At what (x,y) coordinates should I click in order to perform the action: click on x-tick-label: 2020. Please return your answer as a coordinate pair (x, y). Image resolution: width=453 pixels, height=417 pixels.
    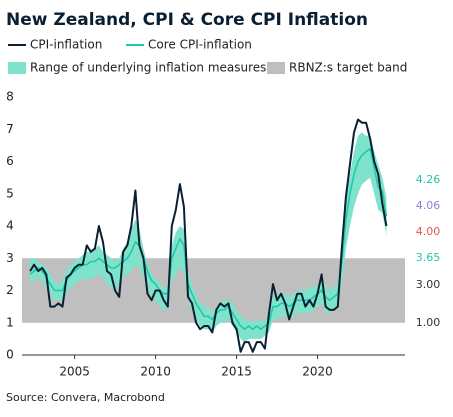
    Looking at the image, I should click on (317, 372).